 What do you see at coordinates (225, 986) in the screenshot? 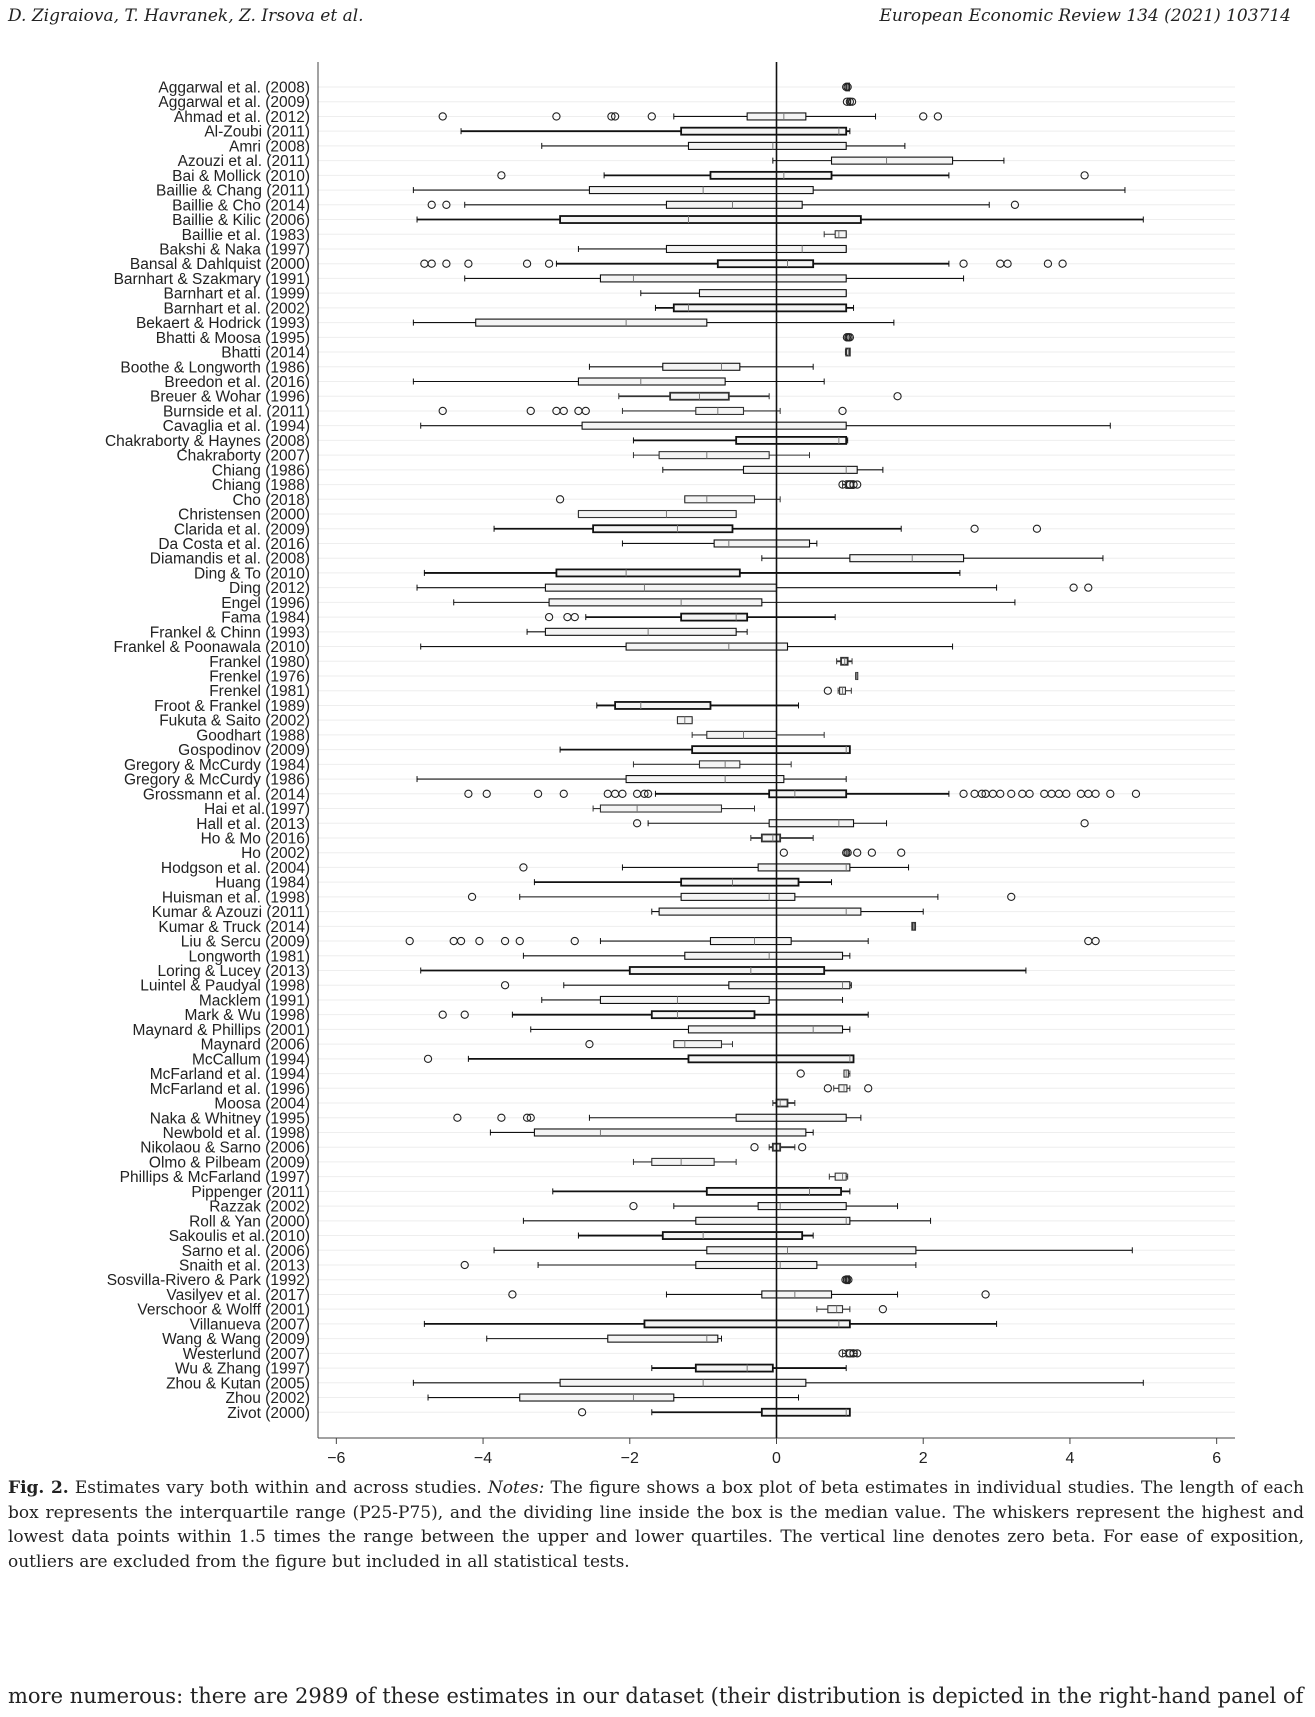
I see `study-label: Luintel & Paudyal (1998)` at bounding box center [225, 986].